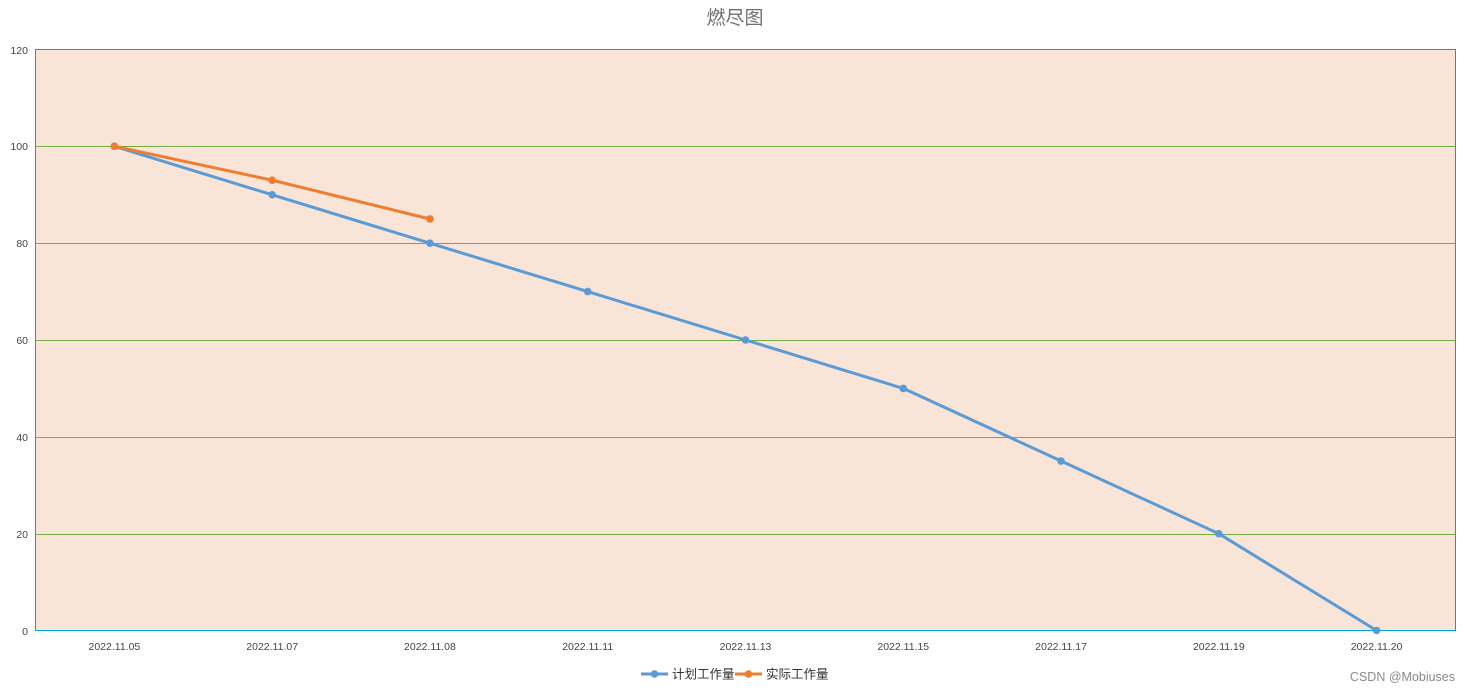 Image resolution: width=1470 pixels, height=692 pixels. Describe the element at coordinates (114, 647) in the screenshot. I see `x-tick-label: 2022.11.05` at that location.